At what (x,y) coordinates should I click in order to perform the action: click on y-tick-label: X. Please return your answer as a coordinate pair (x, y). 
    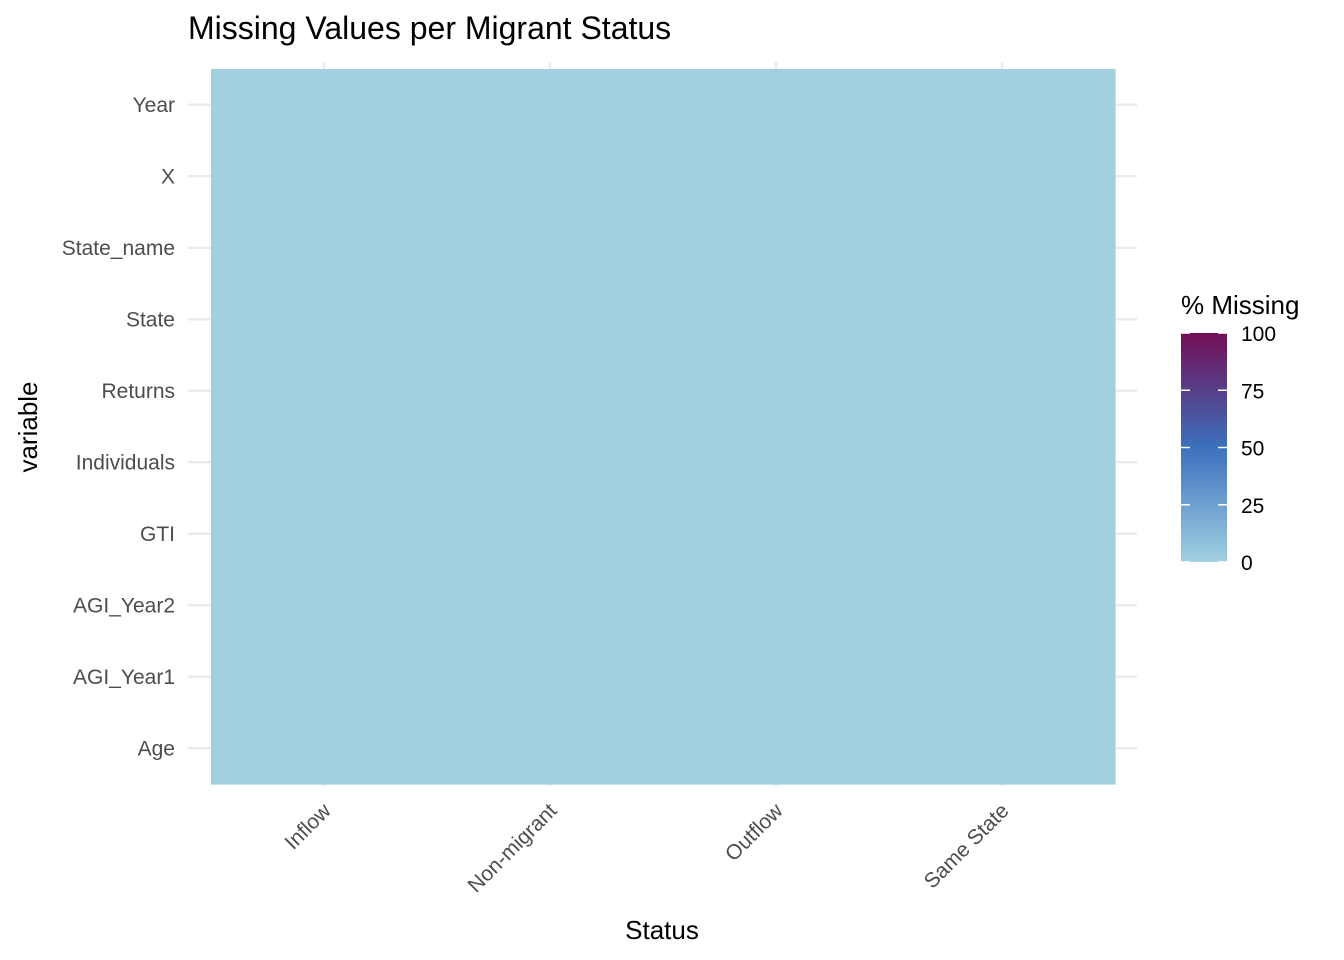
    Looking at the image, I should click on (168, 176).